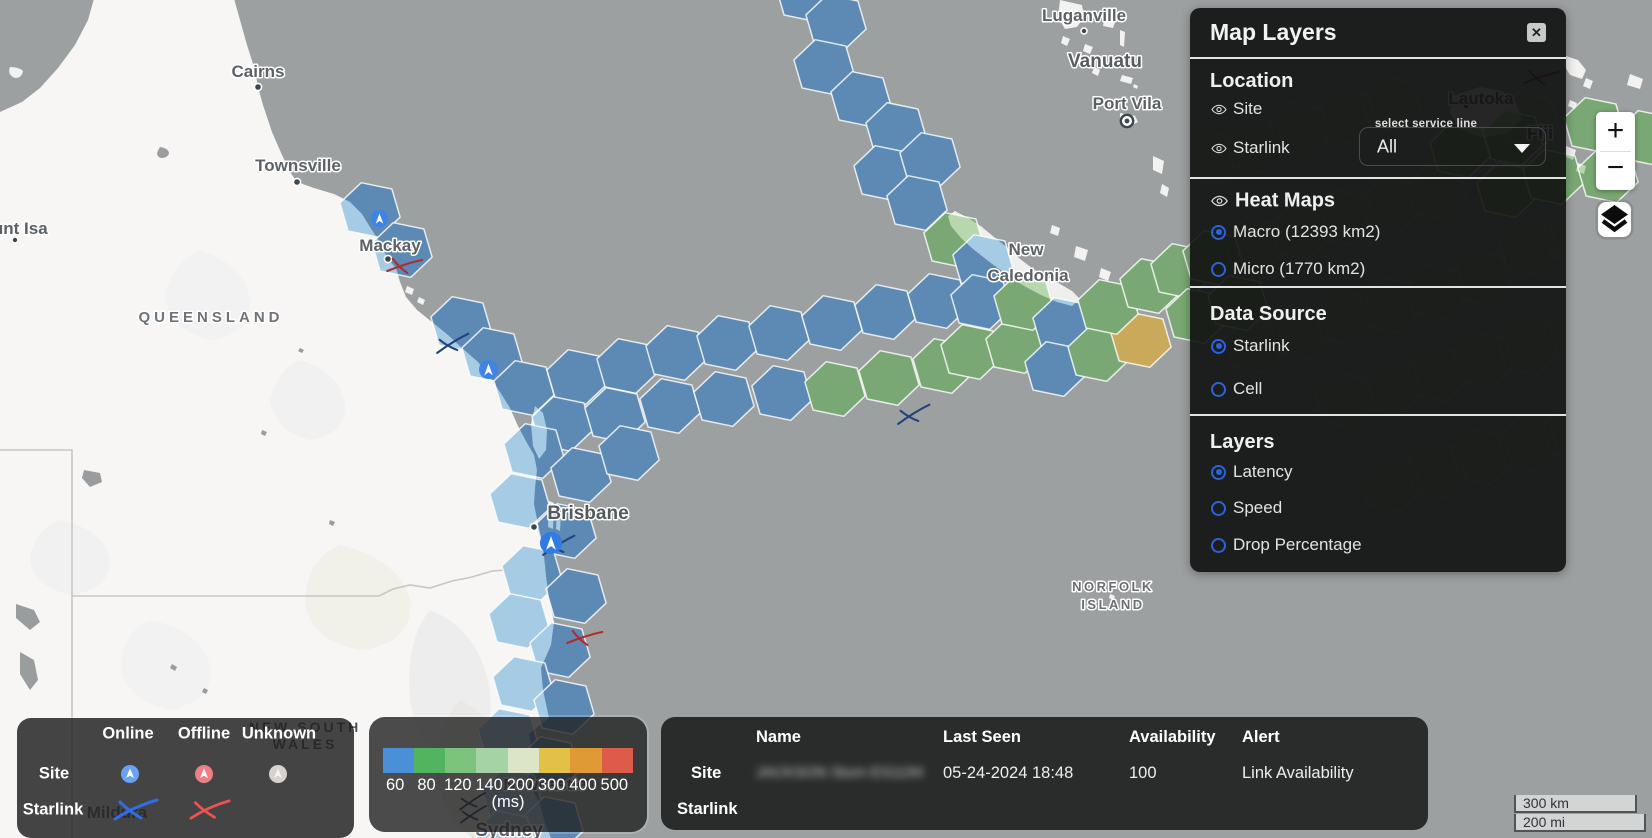 The image size is (1652, 838). Describe the element at coordinates (258, 71) in the screenshot. I see `svg-text: Cairns` at that location.